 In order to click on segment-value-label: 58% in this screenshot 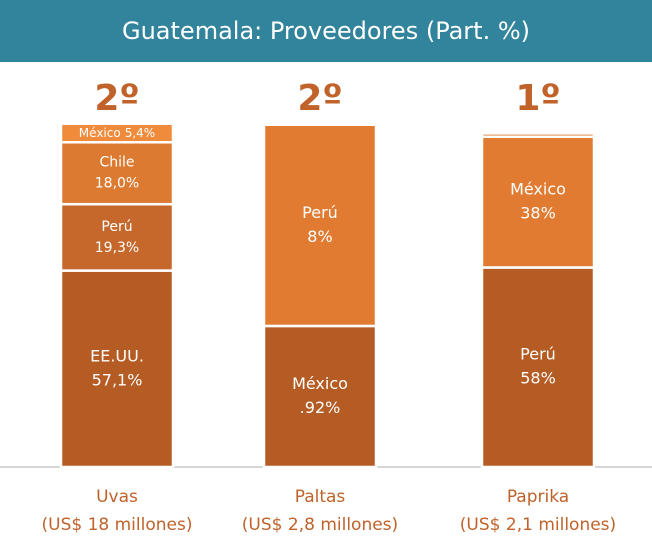, I will do `click(538, 378)`.